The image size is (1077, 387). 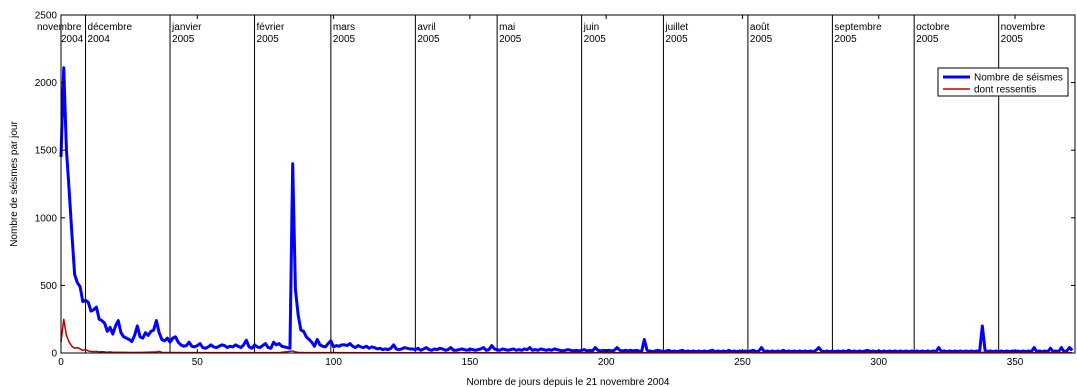 What do you see at coordinates (198, 362) in the screenshot?
I see `x-tick-label-1: 50` at bounding box center [198, 362].